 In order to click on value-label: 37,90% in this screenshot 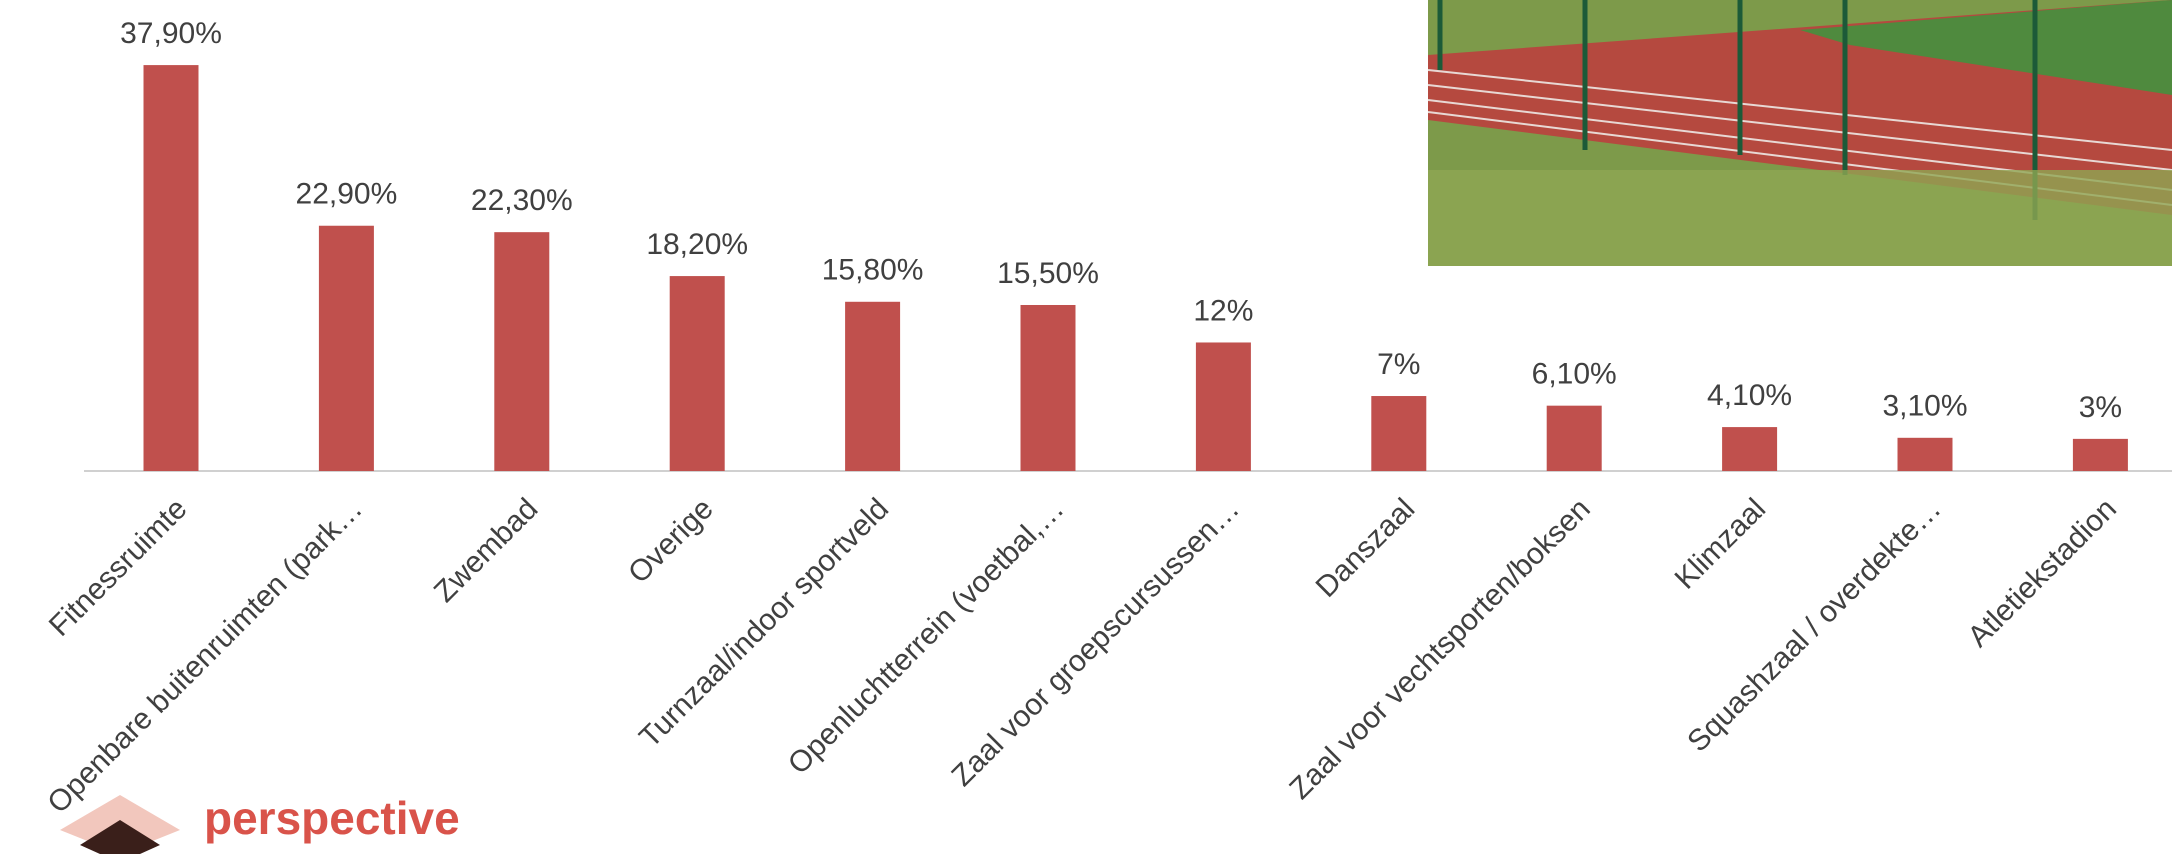, I will do `click(171, 33)`.